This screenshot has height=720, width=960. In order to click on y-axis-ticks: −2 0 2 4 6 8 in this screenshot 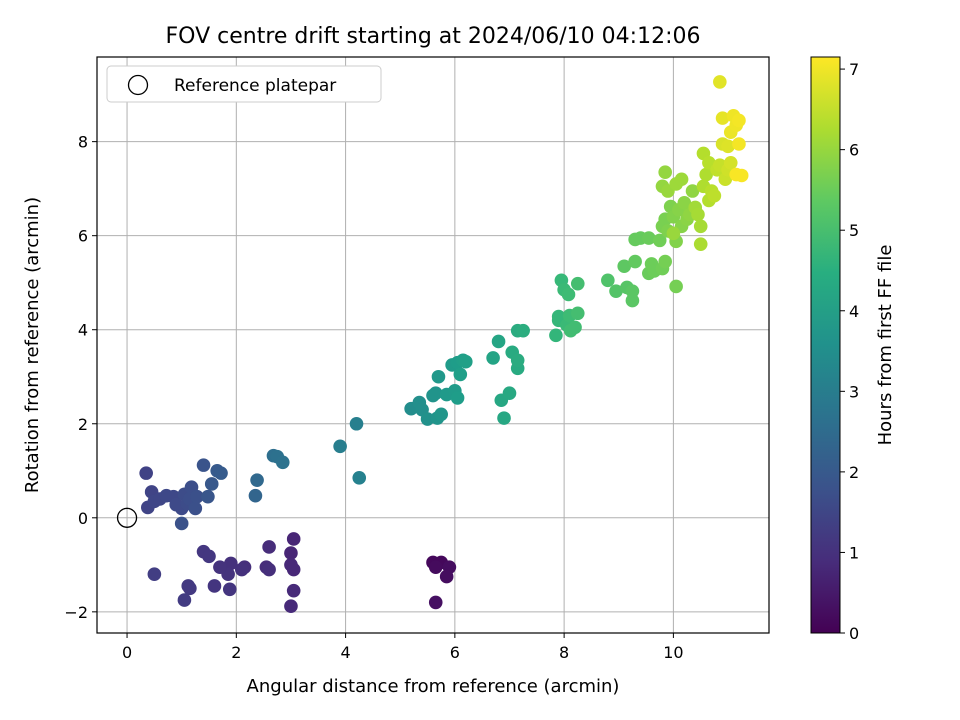, I will do `click(80, 377)`.